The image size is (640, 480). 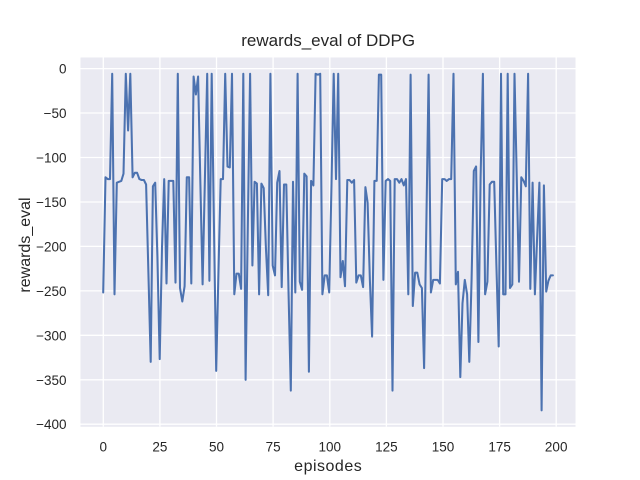 I want to click on svg-text: 150, so click(x=443, y=447).